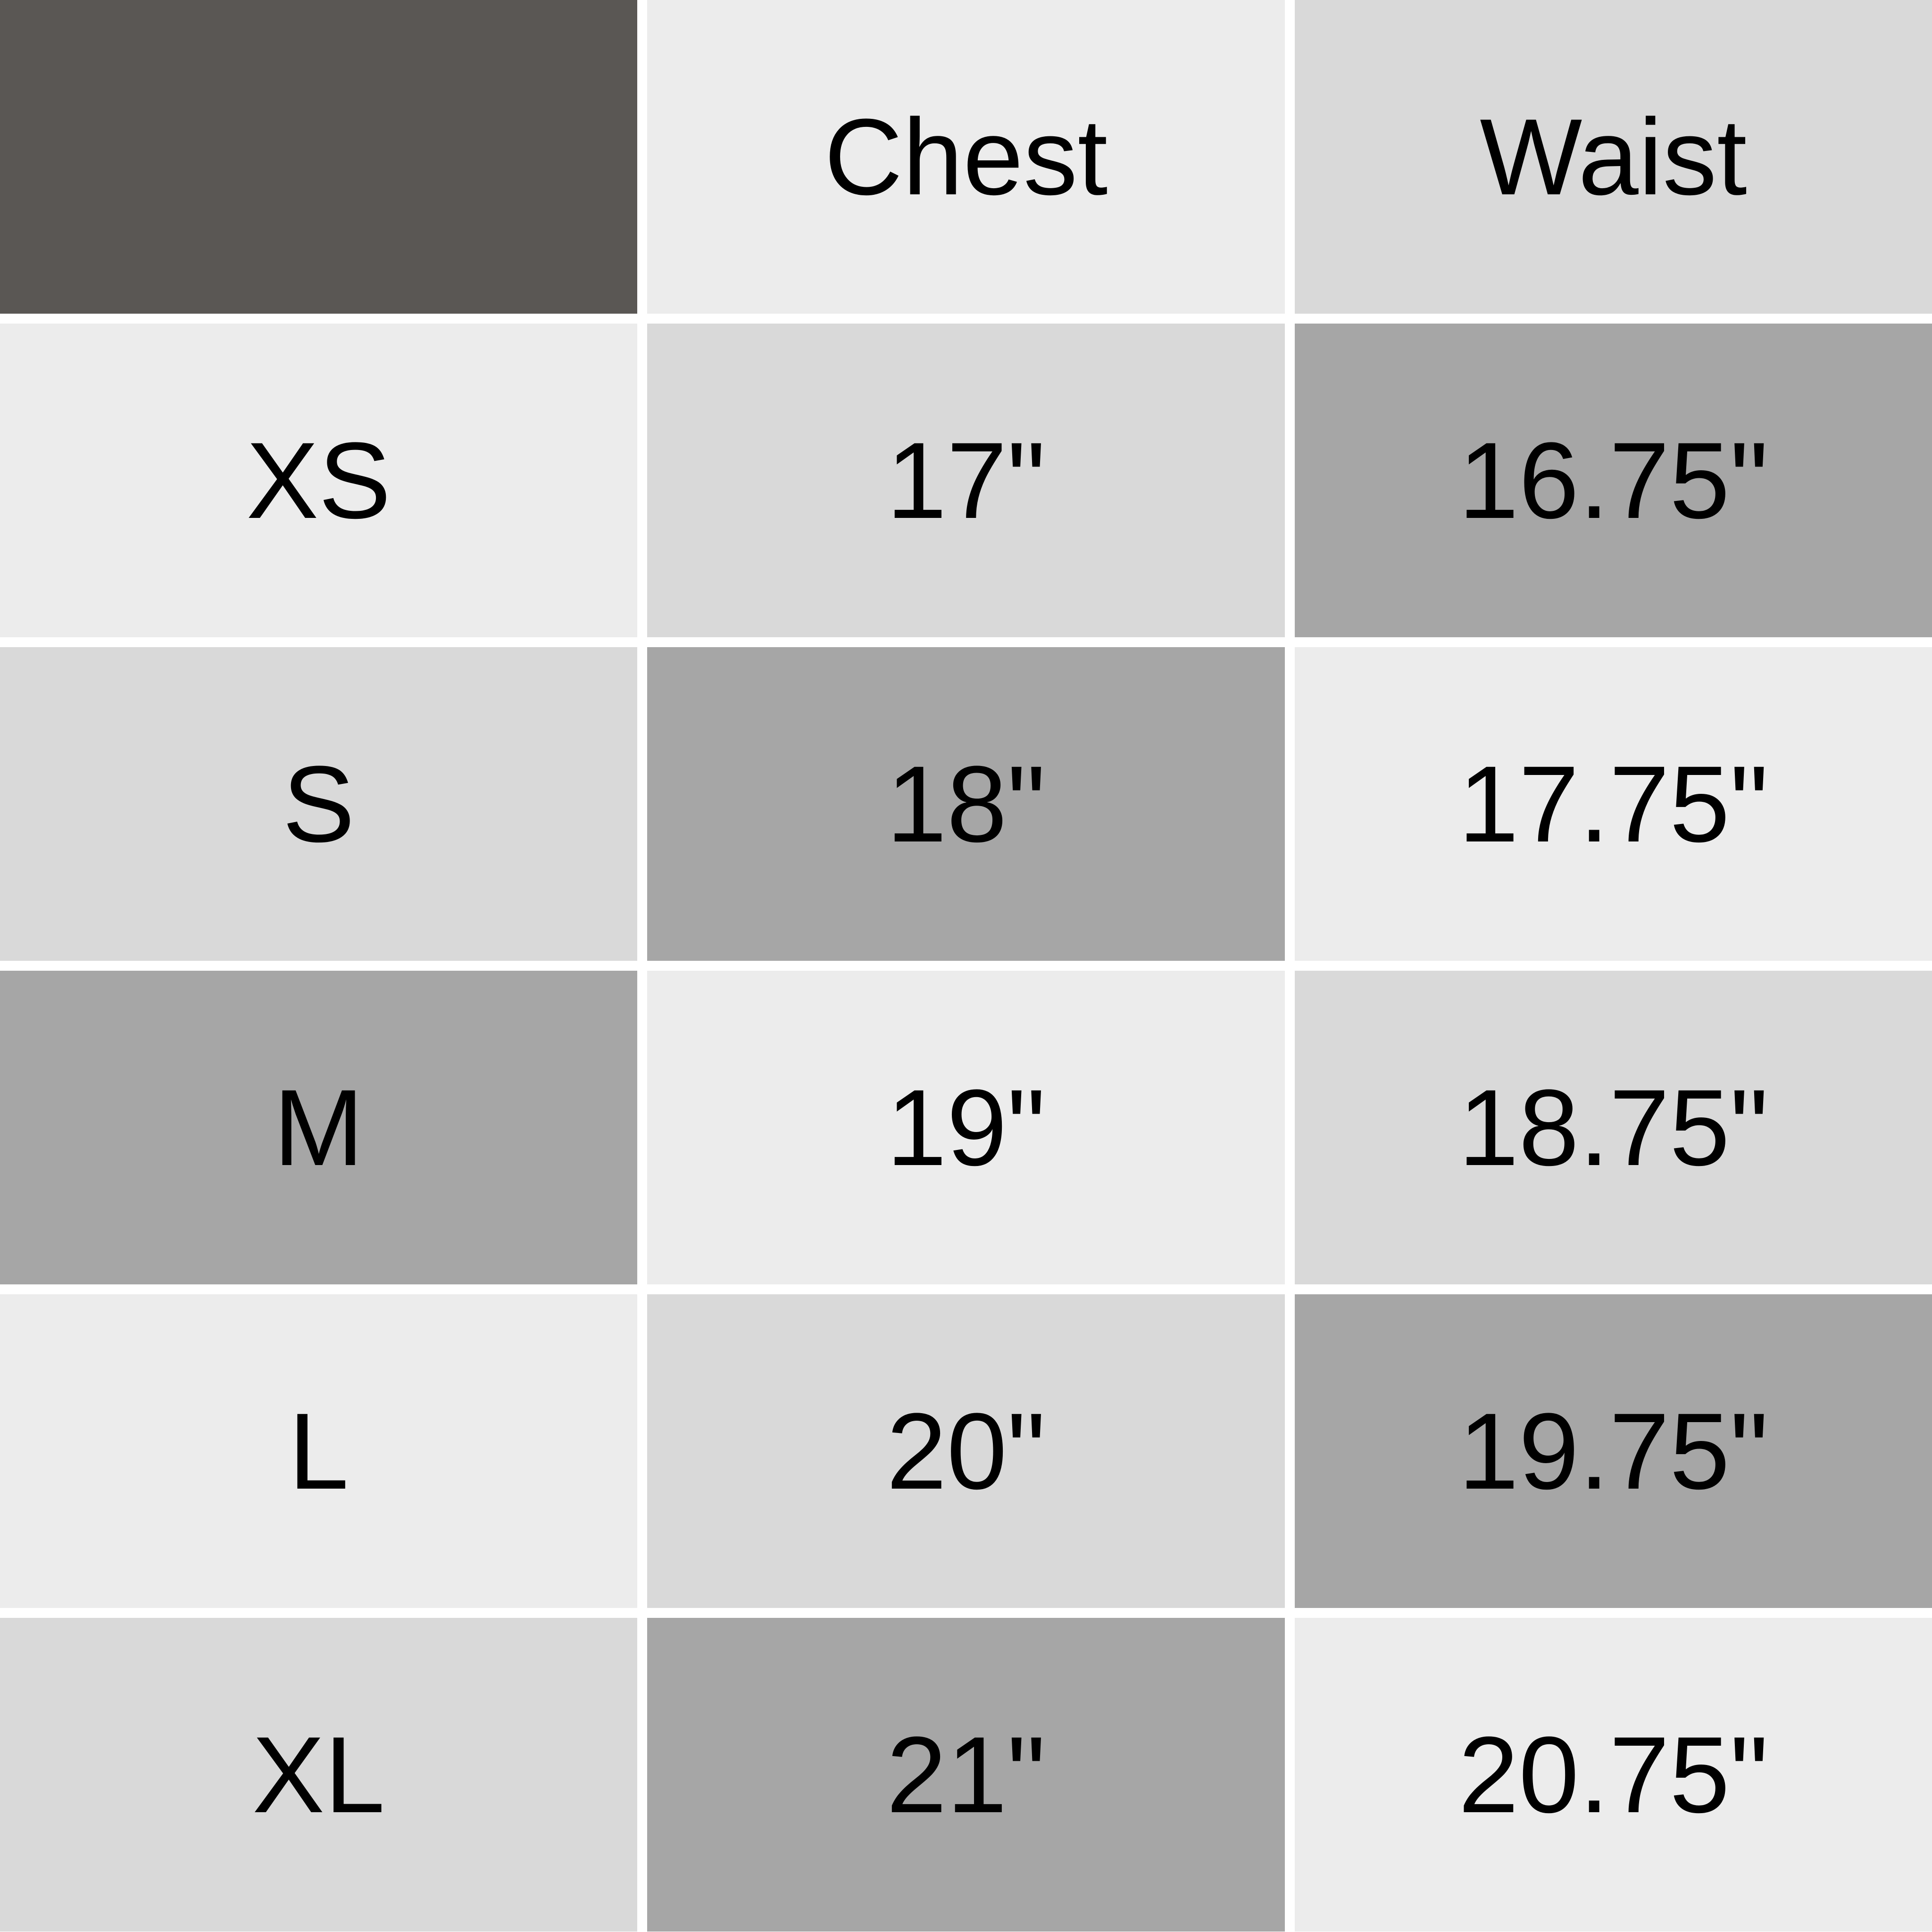  Describe the element at coordinates (966, 1451) in the screenshot. I see `row-chest: 20"` at that location.